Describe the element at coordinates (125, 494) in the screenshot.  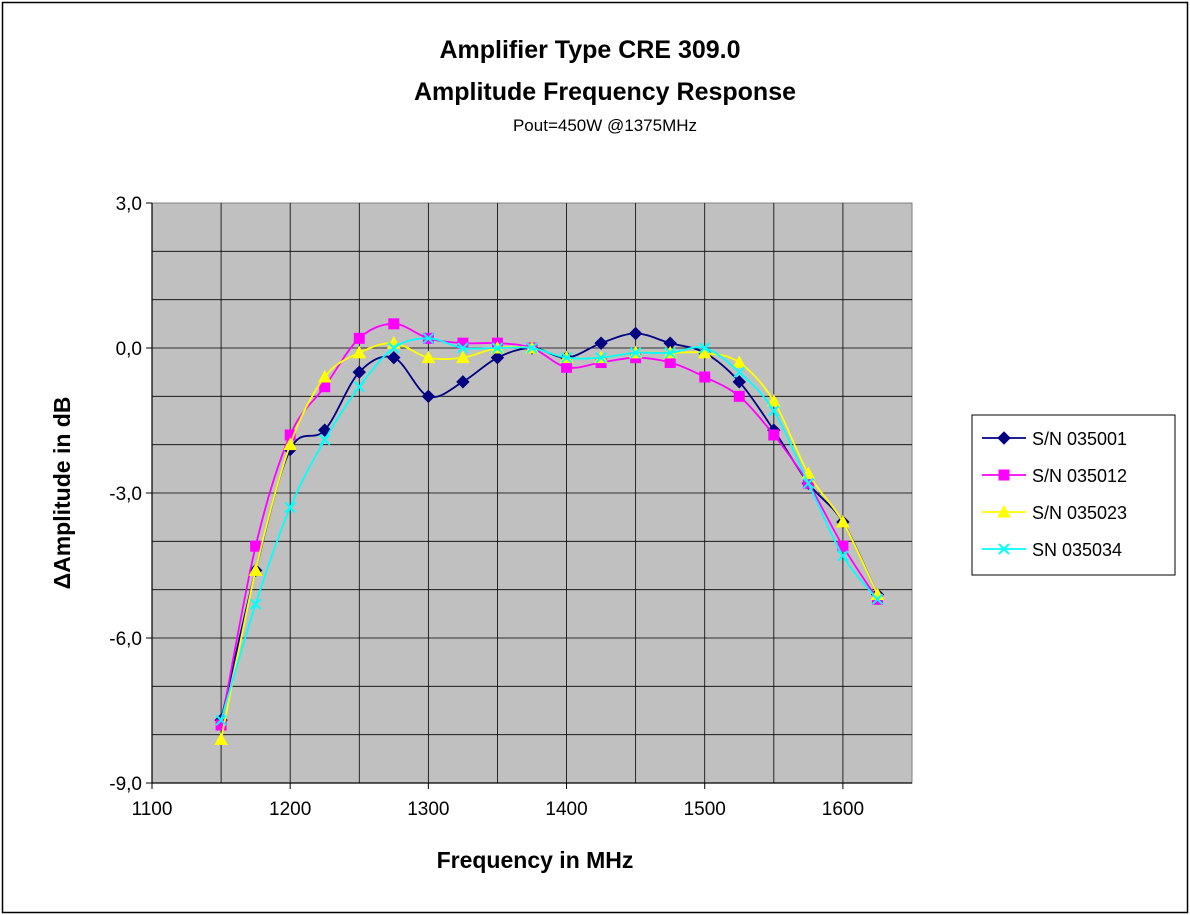
I see `y-tick-label: -3,0` at that location.